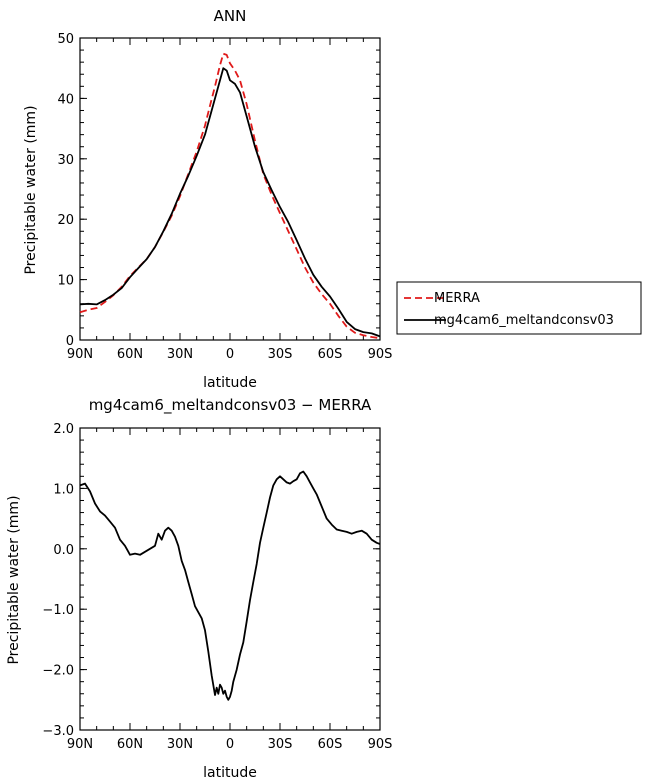 Image resolution: width=648 pixels, height=784 pixels. What do you see at coordinates (65, 160) in the screenshot?
I see `y-tick-label: 30` at bounding box center [65, 160].